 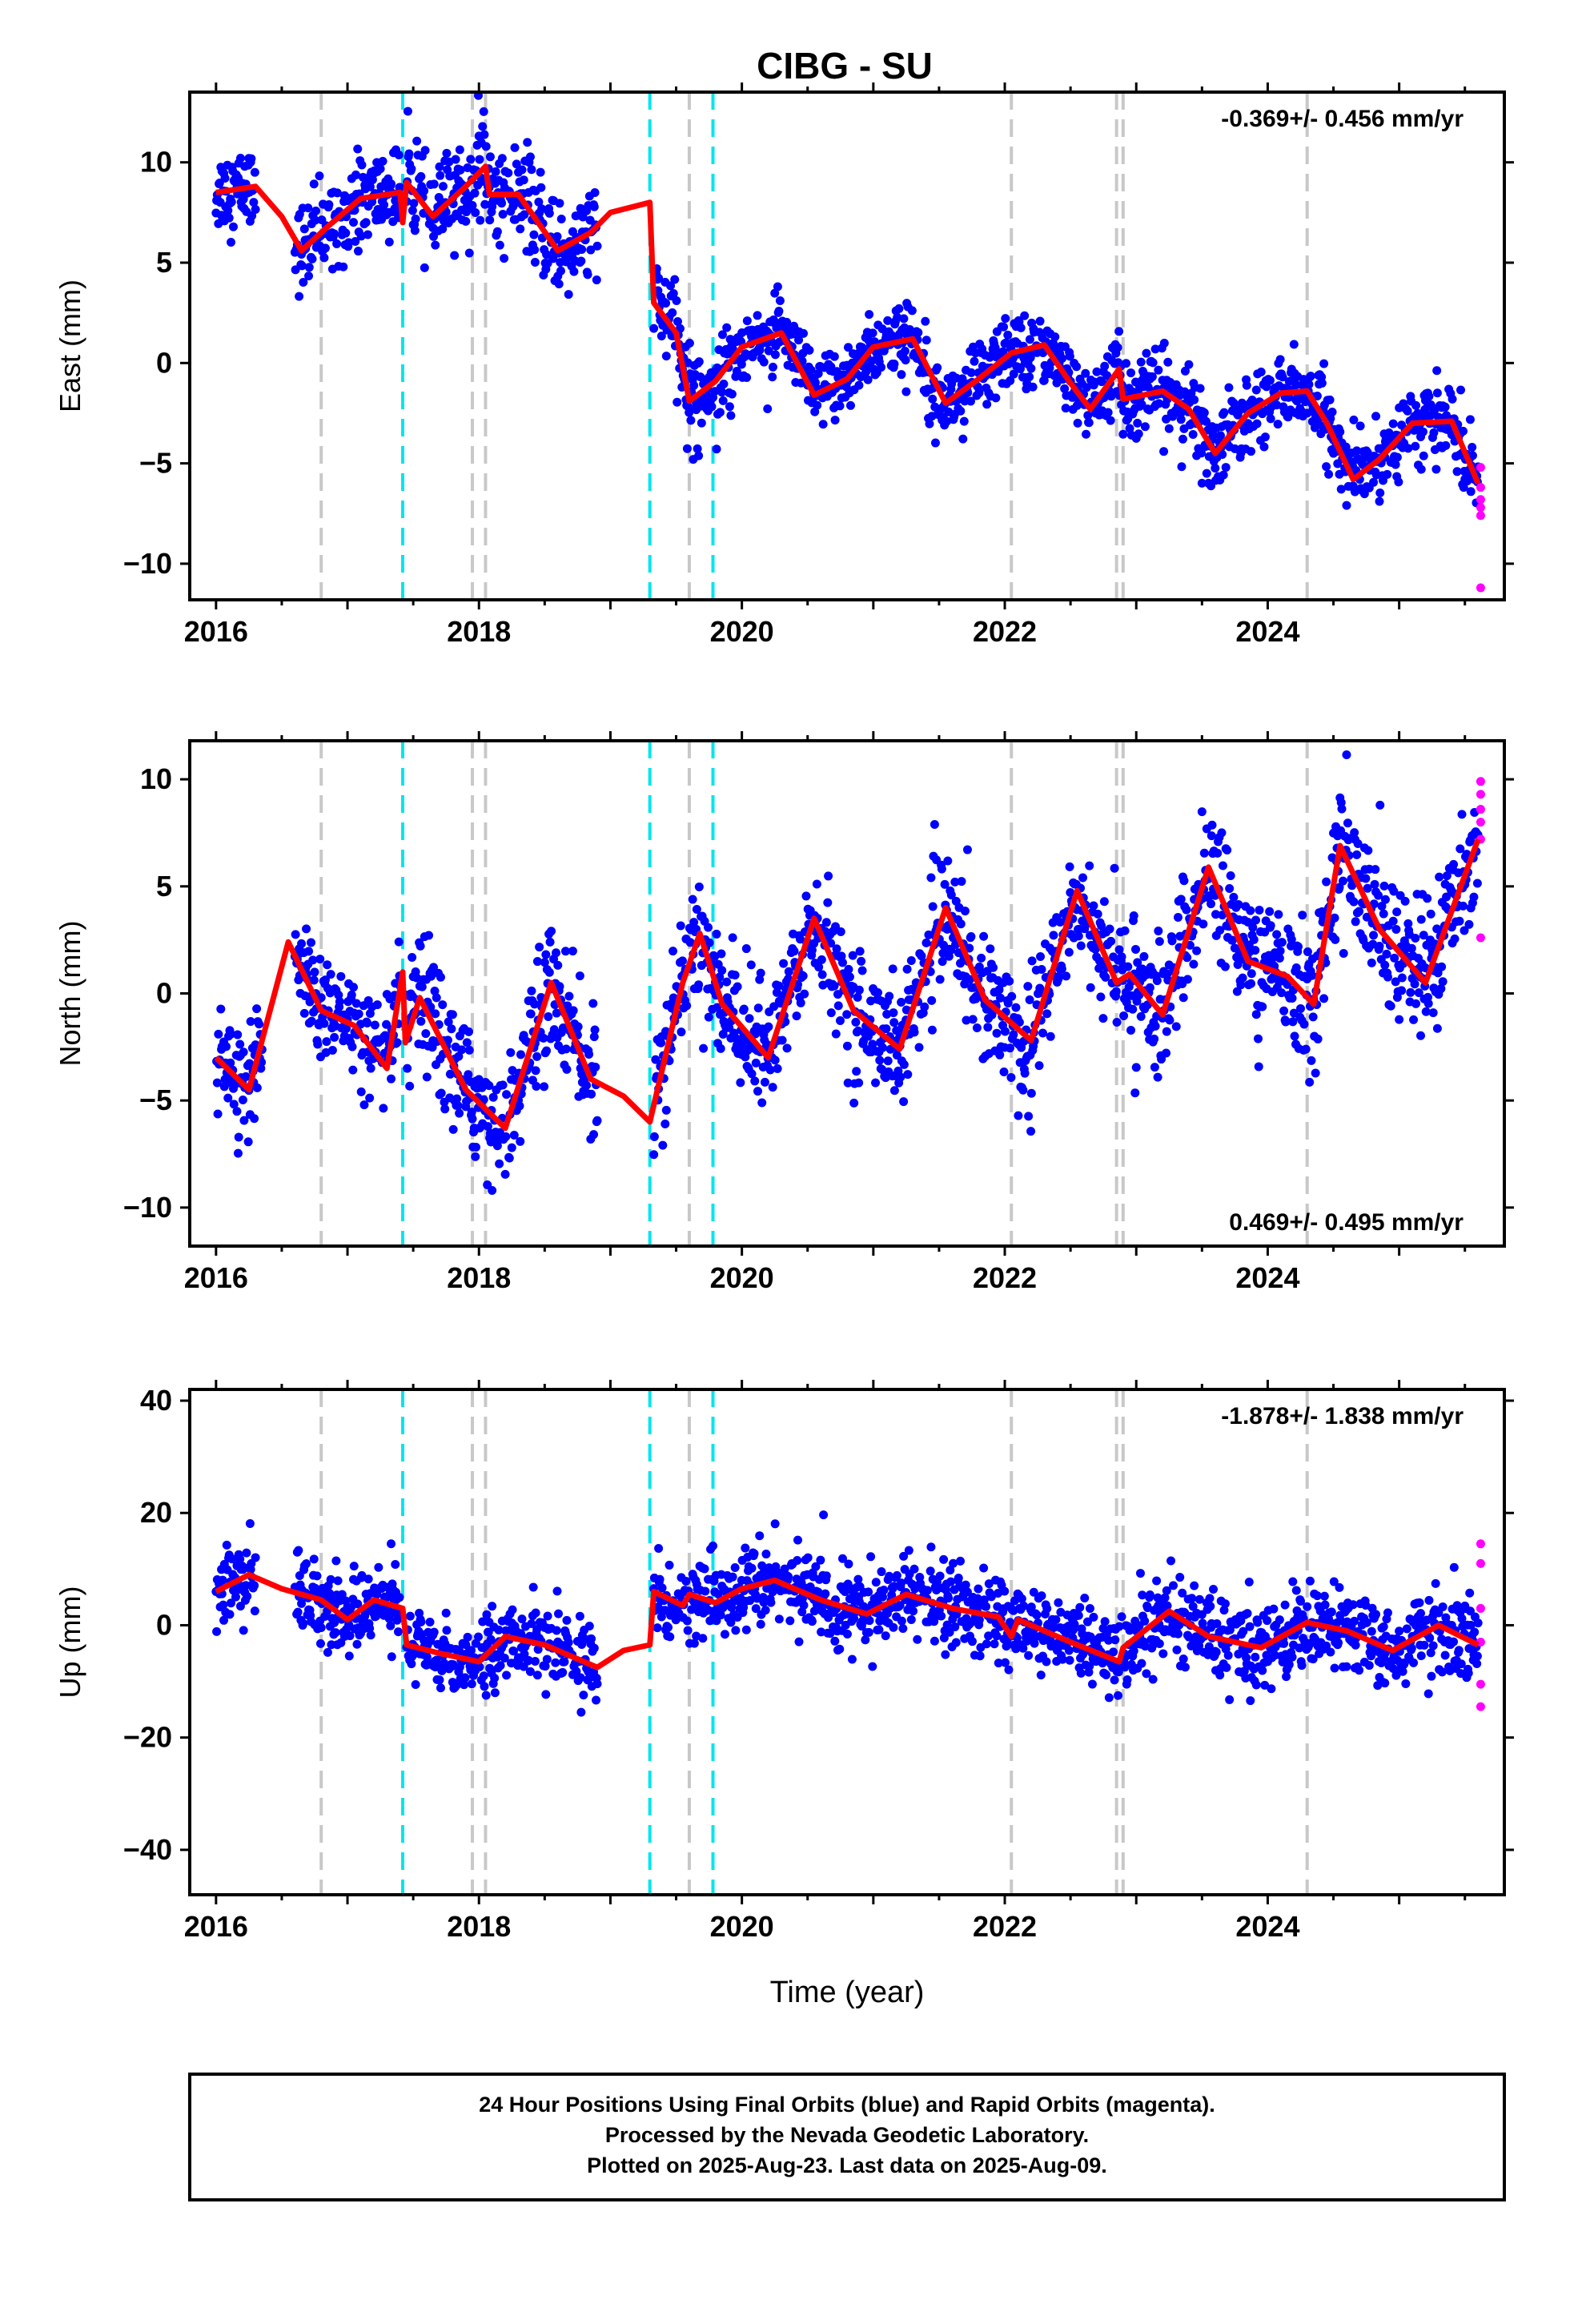 I want to click on velocity-rate-label: 0.469+/- 0.495 mm/yr, so click(x=1346, y=1222).